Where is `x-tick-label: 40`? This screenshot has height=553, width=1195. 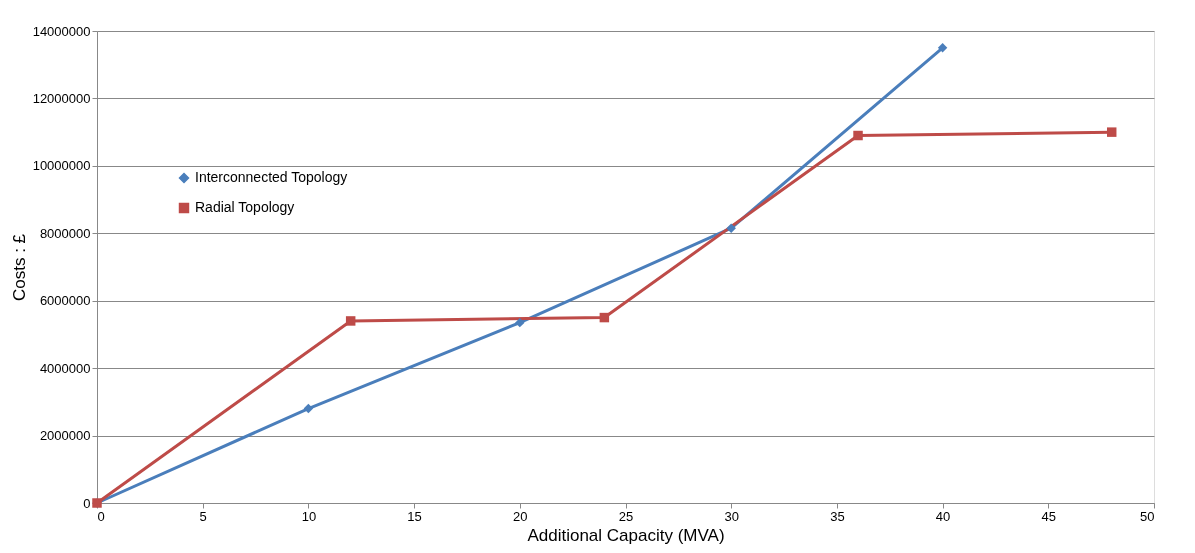 x-tick-label: 40 is located at coordinates (943, 516).